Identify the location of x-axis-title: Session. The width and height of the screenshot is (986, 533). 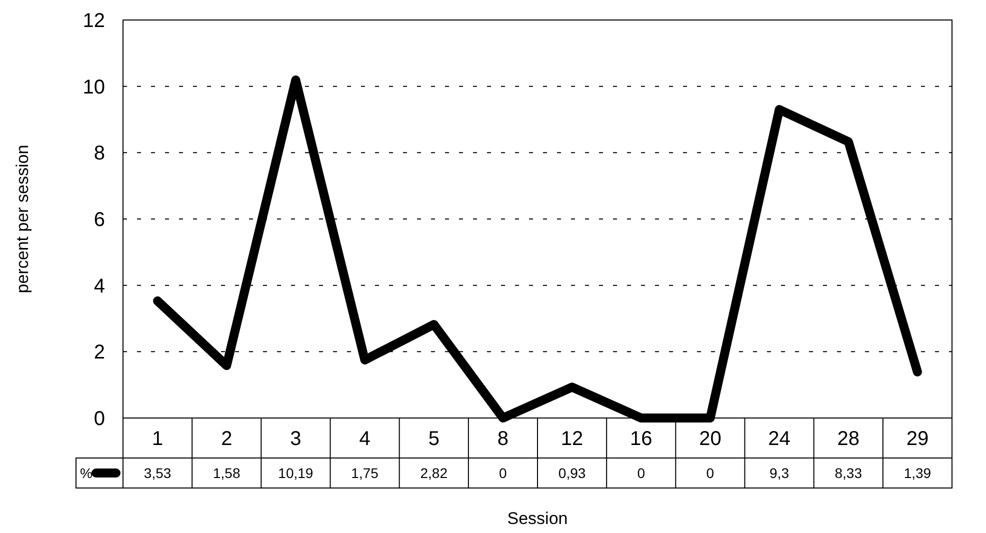
(537, 518).